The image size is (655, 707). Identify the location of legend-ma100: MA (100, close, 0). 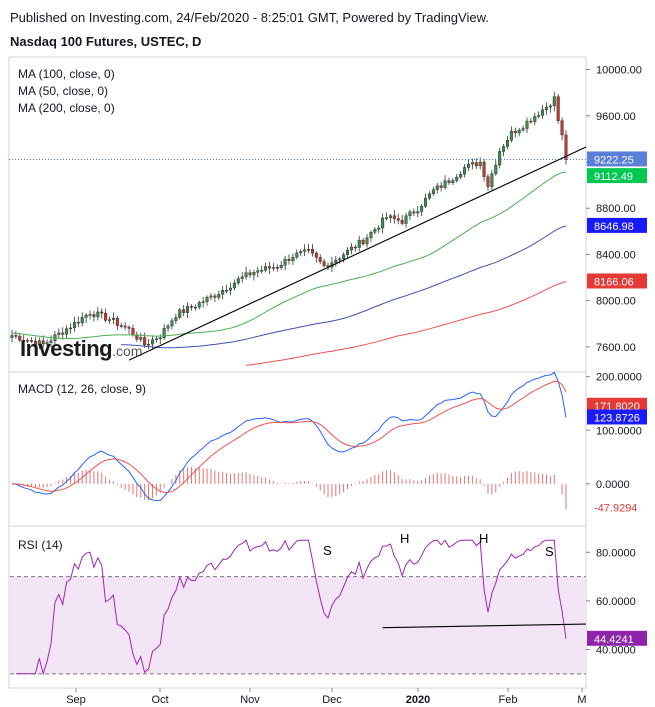
(66, 74).